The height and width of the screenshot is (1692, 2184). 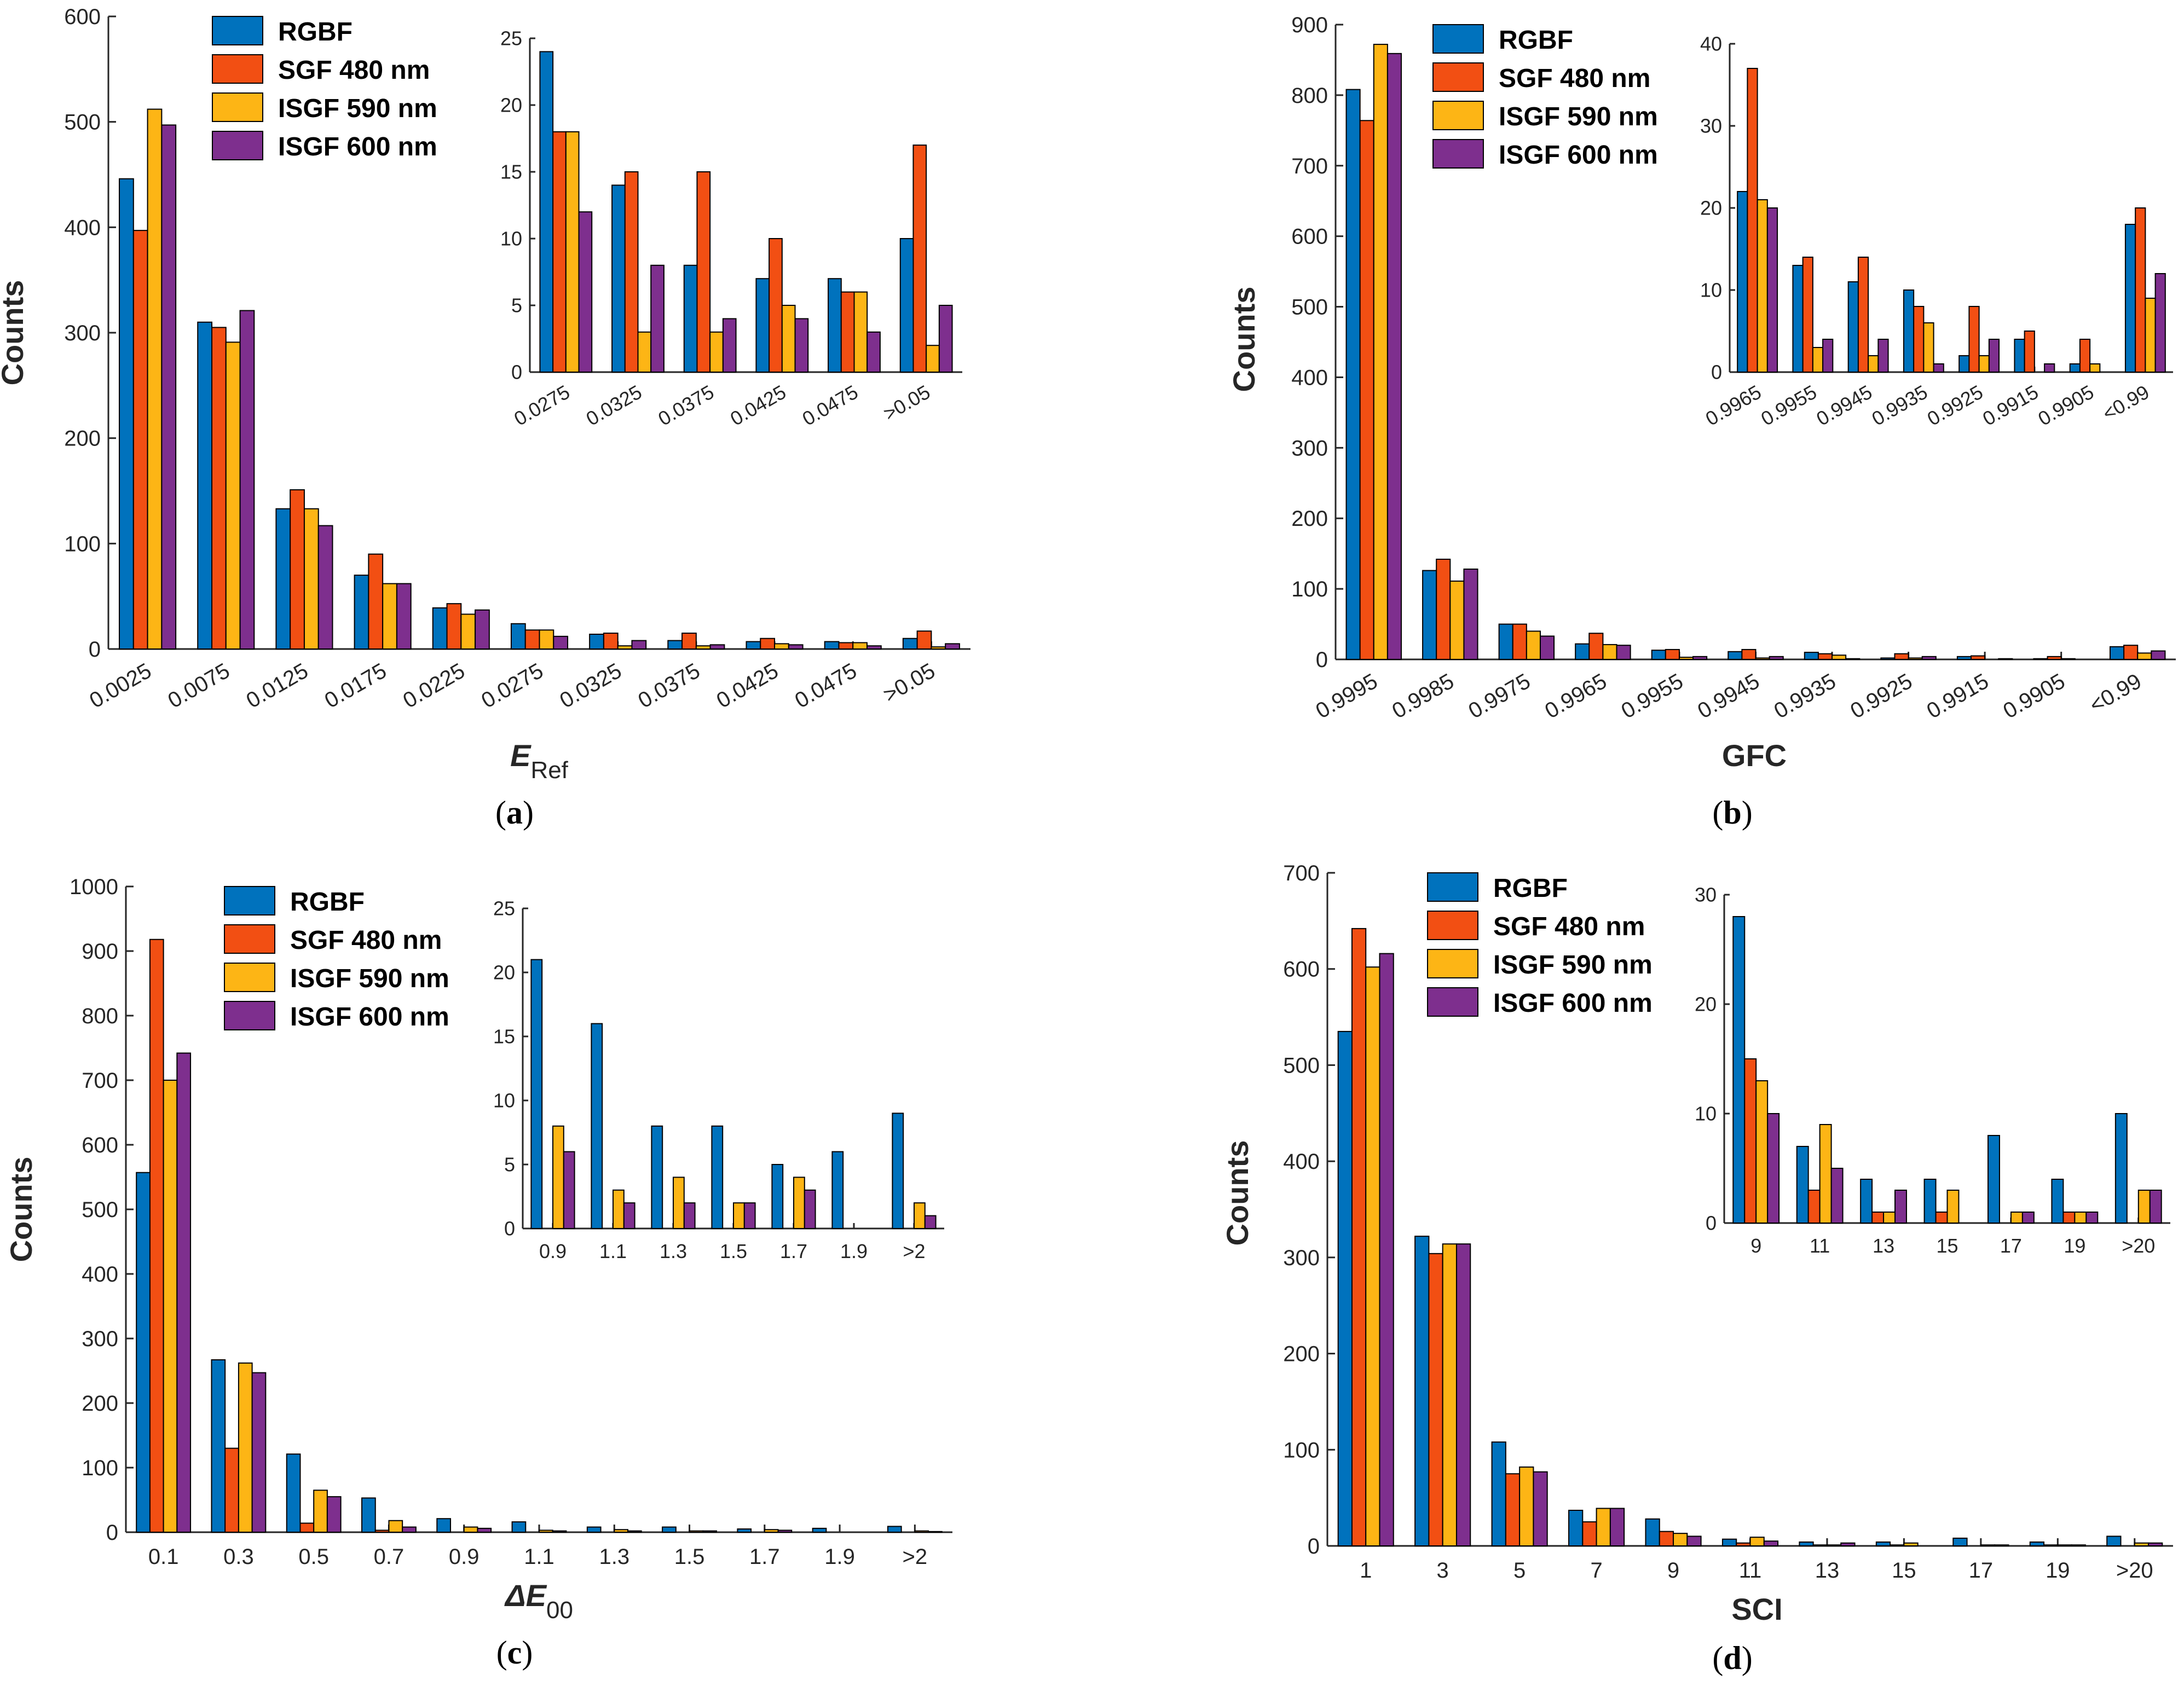 I want to click on inset-background, so click(x=746, y=205).